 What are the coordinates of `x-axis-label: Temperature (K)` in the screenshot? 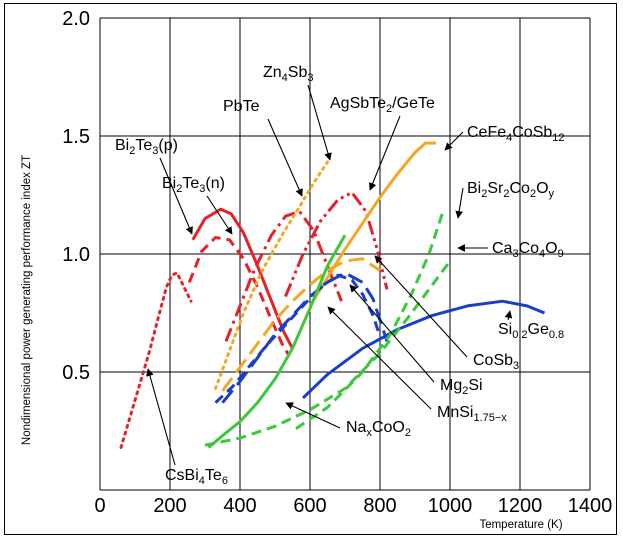 It's located at (520, 525).